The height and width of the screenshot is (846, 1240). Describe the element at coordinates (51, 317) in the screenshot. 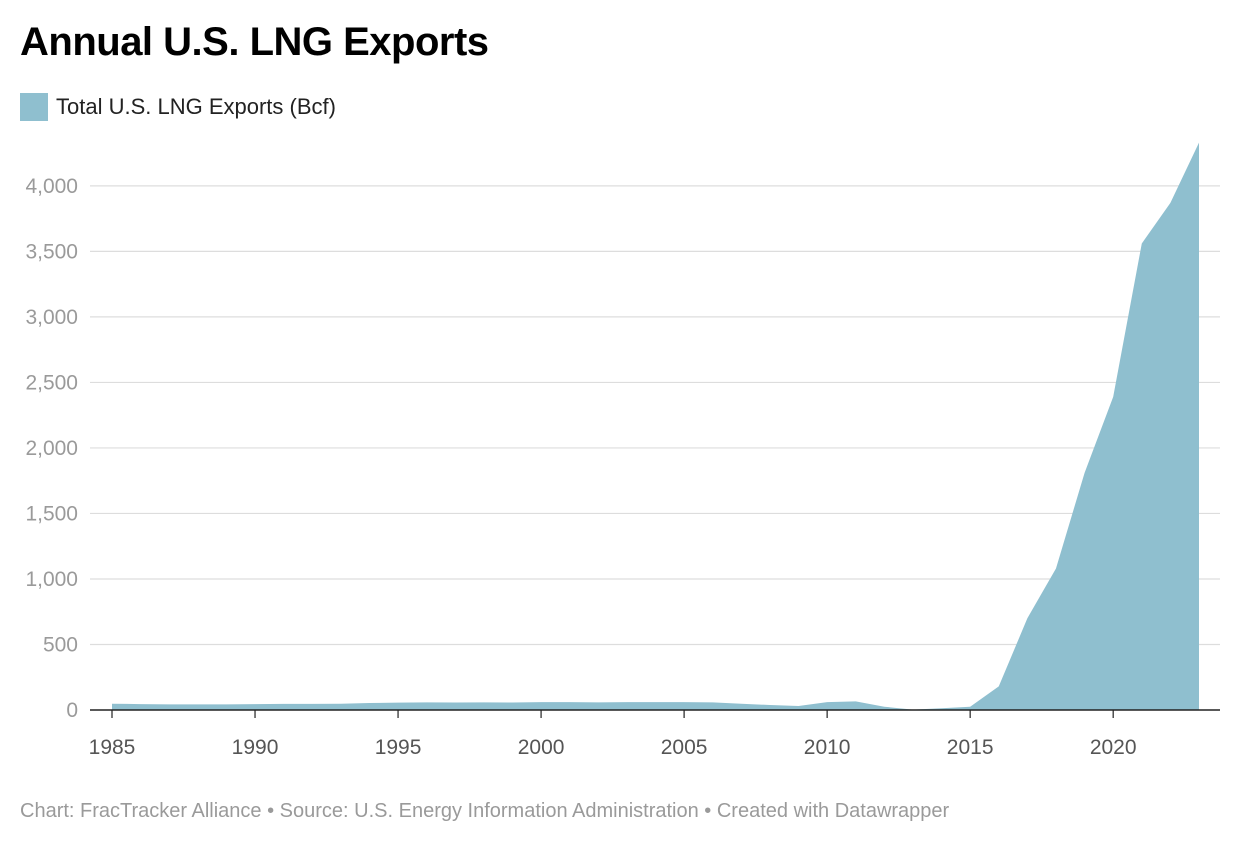

I see `y-tick-label: 3,000` at that location.